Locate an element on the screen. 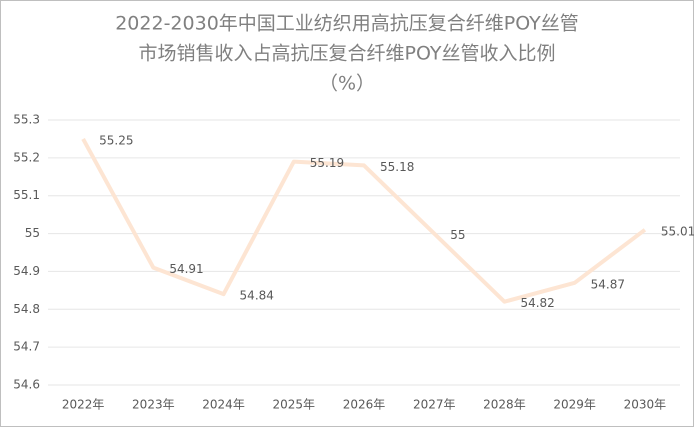 This screenshot has height=427, width=694. data-label: 54.82 is located at coordinates (537, 303).